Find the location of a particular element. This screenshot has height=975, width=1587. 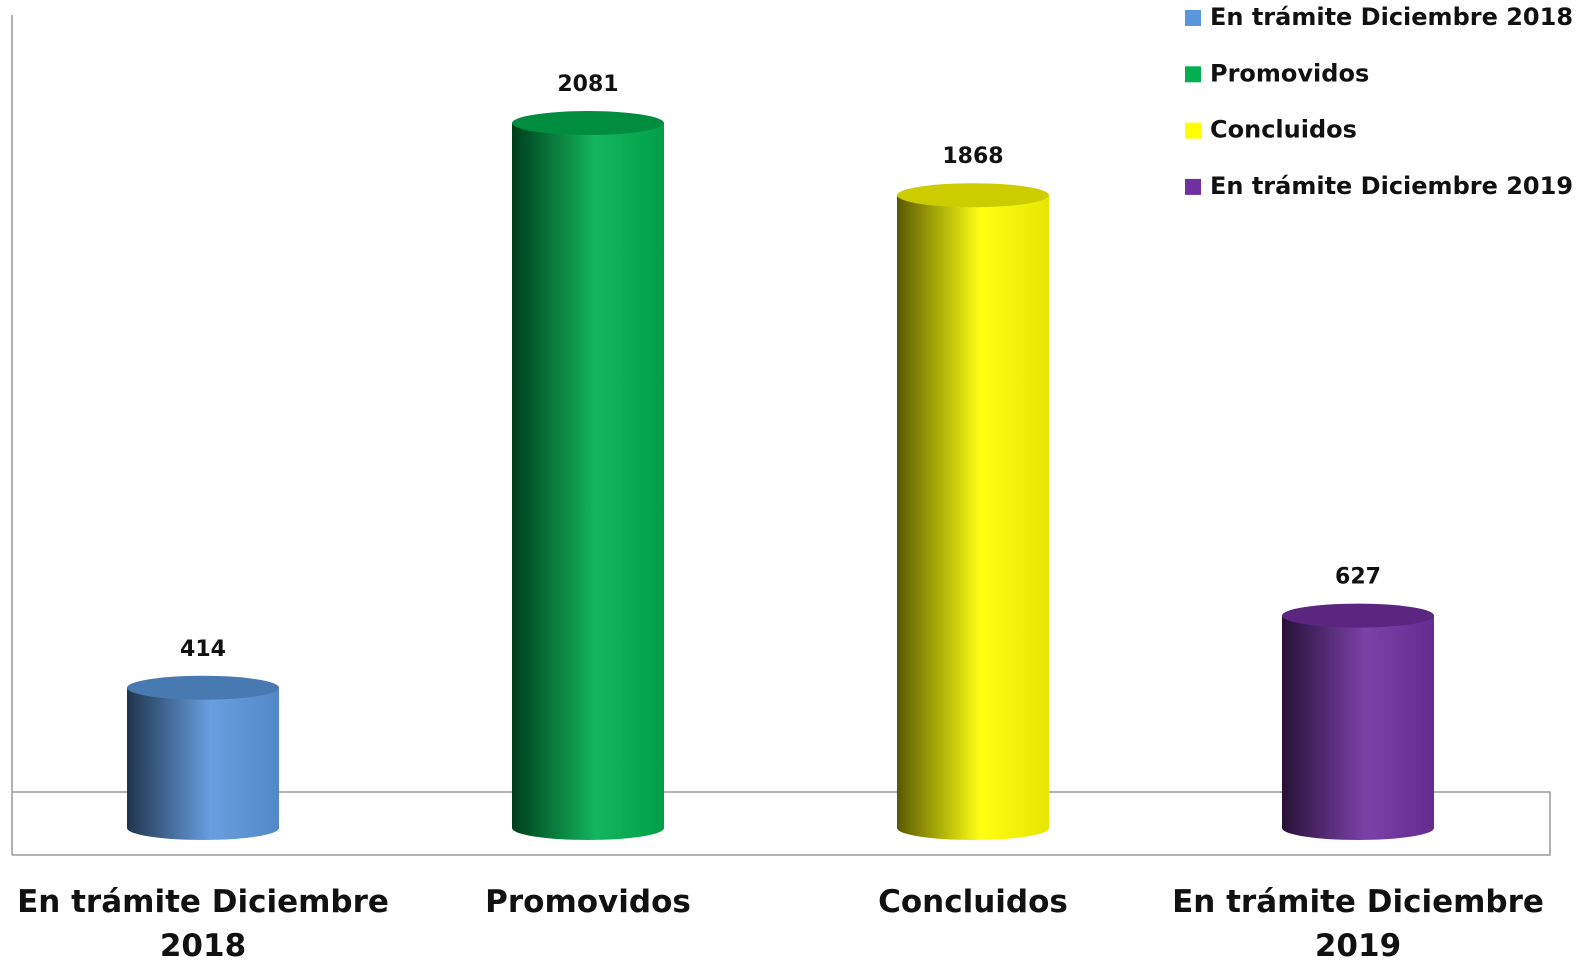

floor is located at coordinates (781, 823).